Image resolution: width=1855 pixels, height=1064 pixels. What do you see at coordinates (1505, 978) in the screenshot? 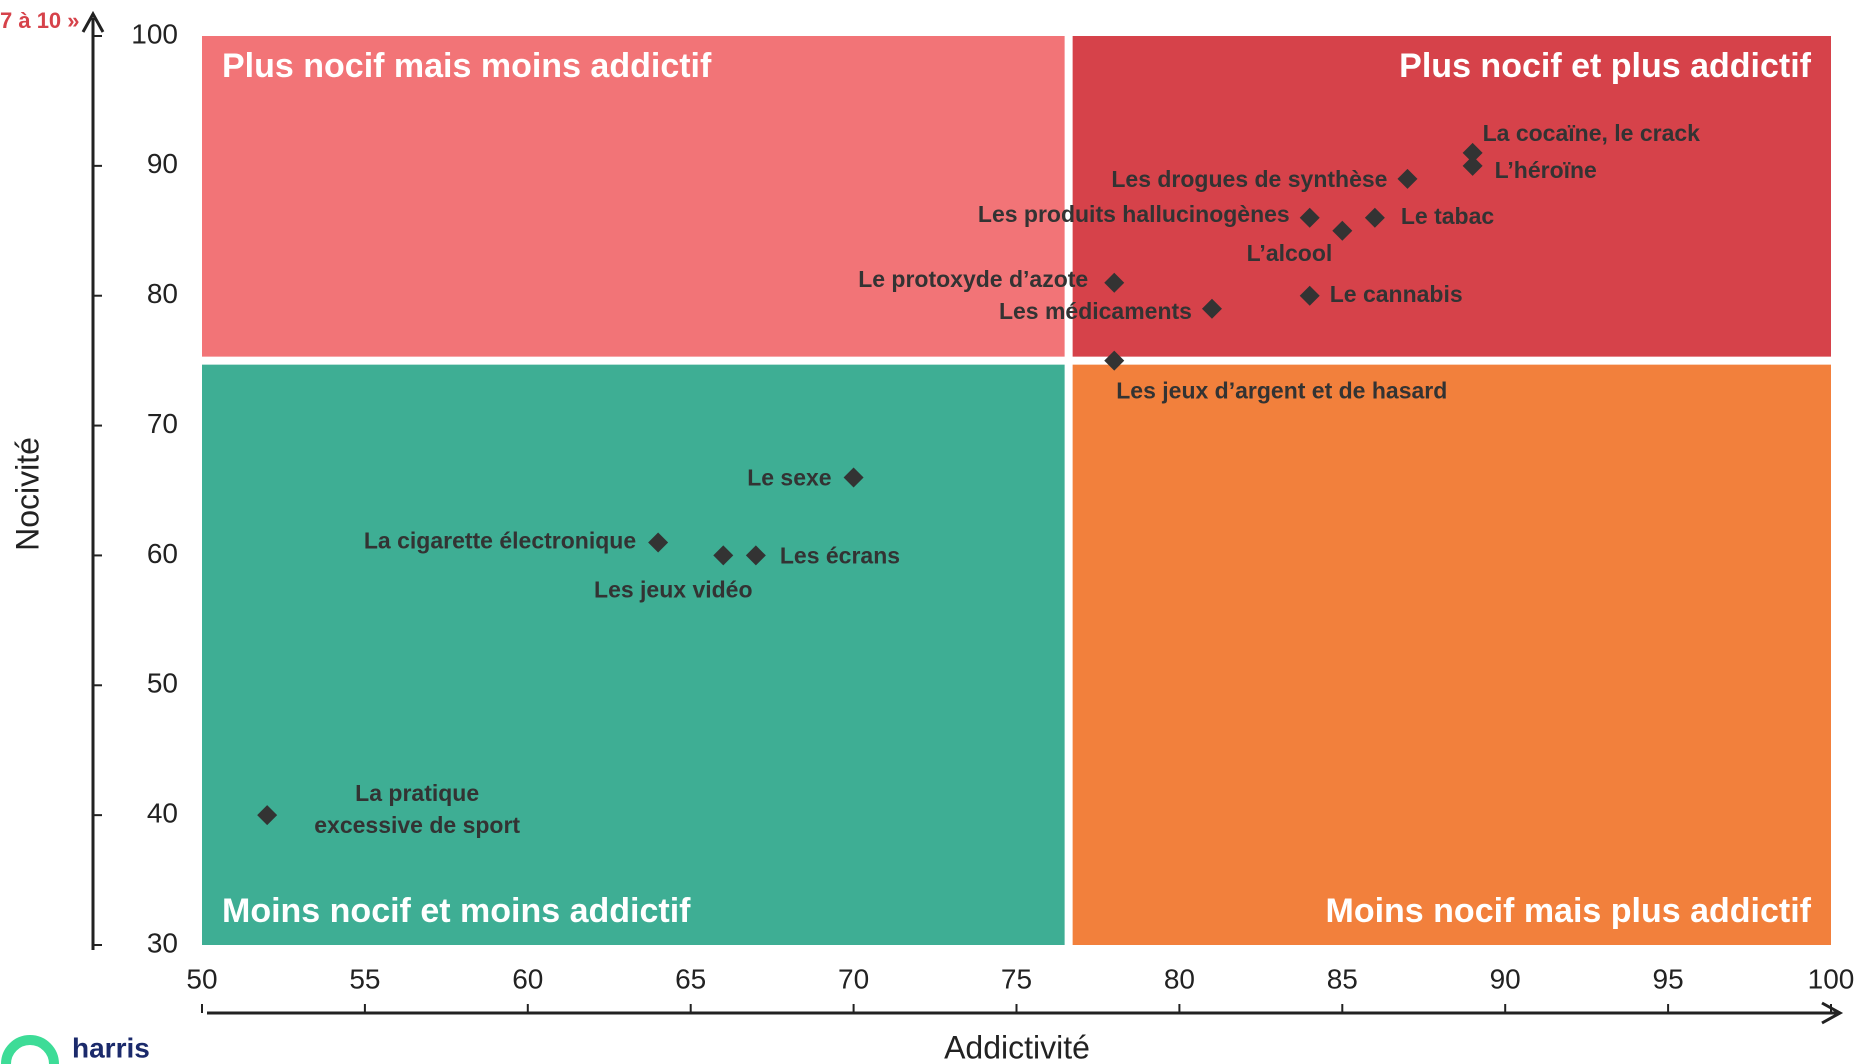
I see `x-tick-label: 90` at bounding box center [1505, 978].